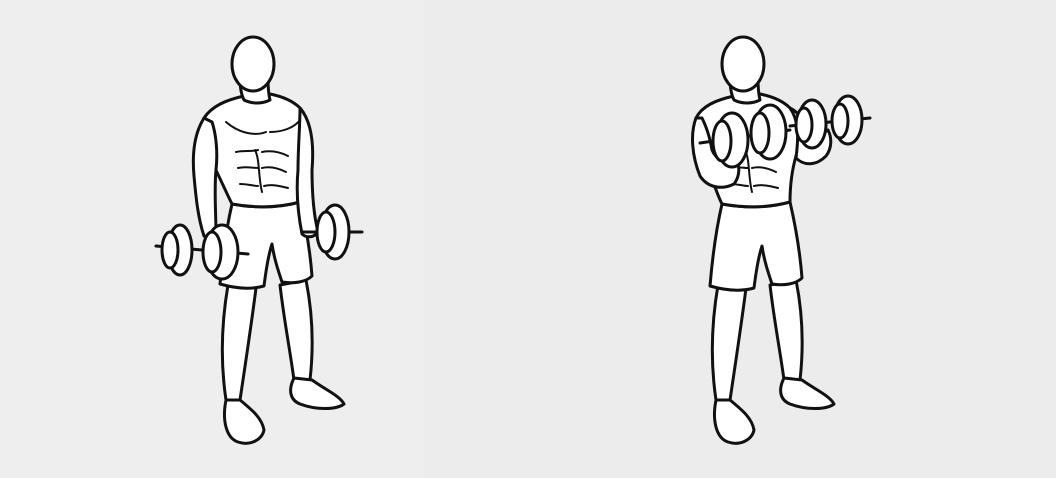 The width and height of the screenshot is (1056, 478). What do you see at coordinates (807, 393) in the screenshot?
I see `right-figure-right-foot` at bounding box center [807, 393].